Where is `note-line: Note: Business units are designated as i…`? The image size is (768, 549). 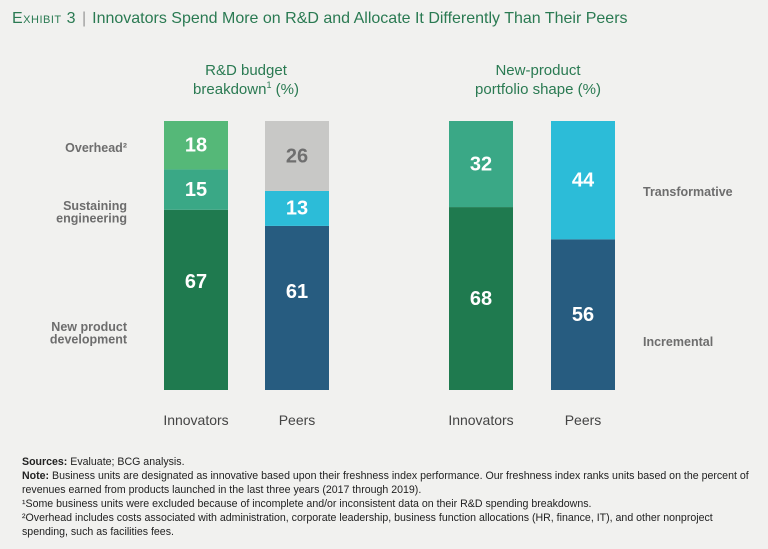 note-line: Note: Business units are designated as i… is located at coordinates (385, 483).